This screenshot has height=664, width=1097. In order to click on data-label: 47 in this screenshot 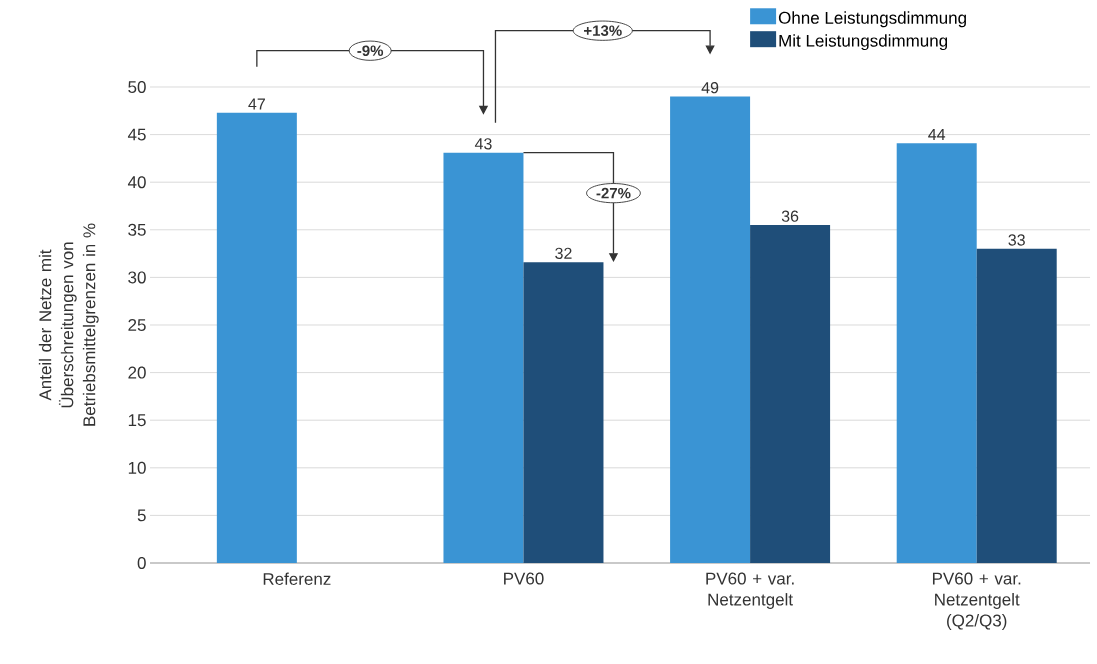, I will do `click(256, 104)`.